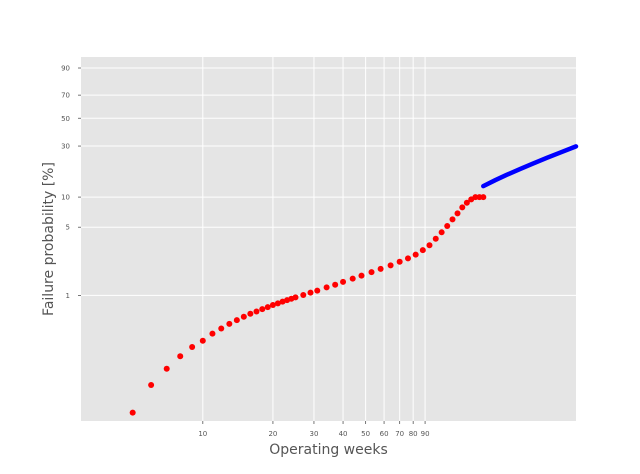  Describe the element at coordinates (272, 434) in the screenshot. I see `x-tick-label: 20` at that location.